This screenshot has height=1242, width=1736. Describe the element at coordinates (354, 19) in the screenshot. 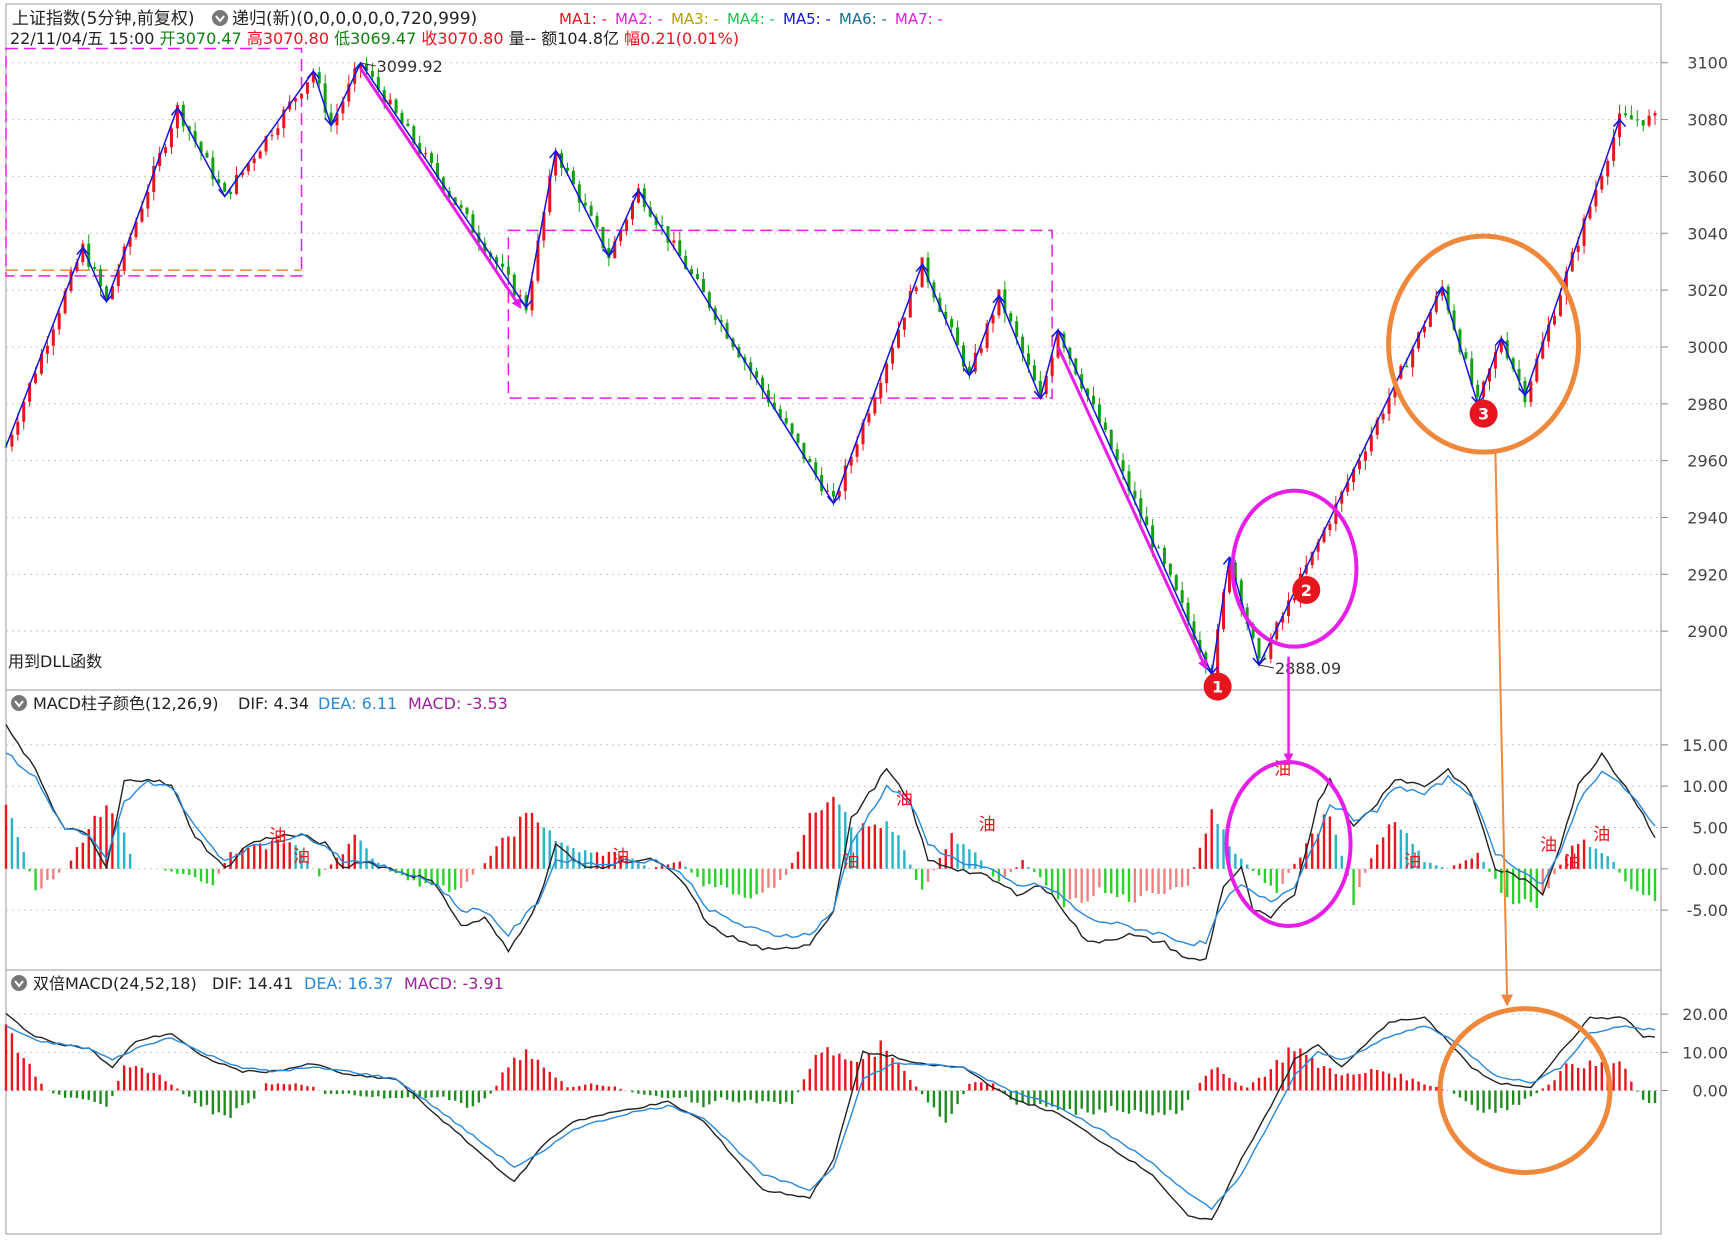

I see `indicator-label: 递归(新)(0,0,0,0,0,0,720,999)` at that location.